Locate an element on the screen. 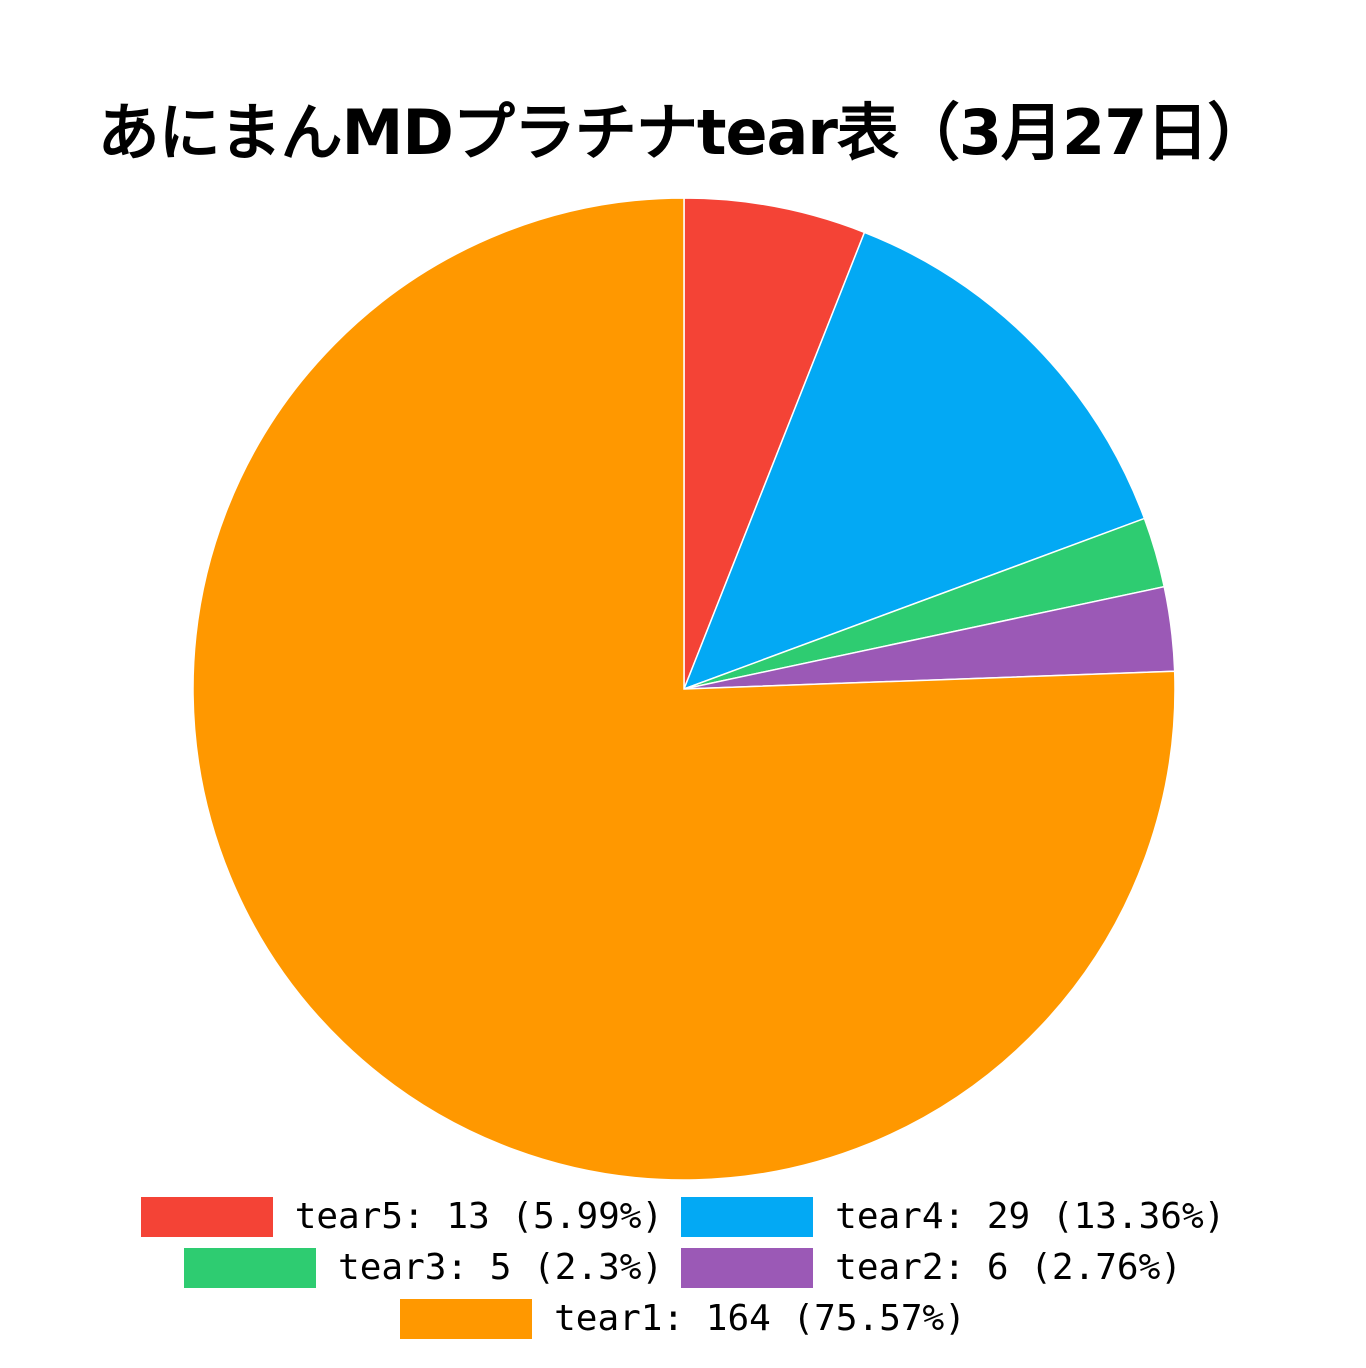  legend-label-tear4: tear4: 29 (13.36%) is located at coordinates (1030, 1216).